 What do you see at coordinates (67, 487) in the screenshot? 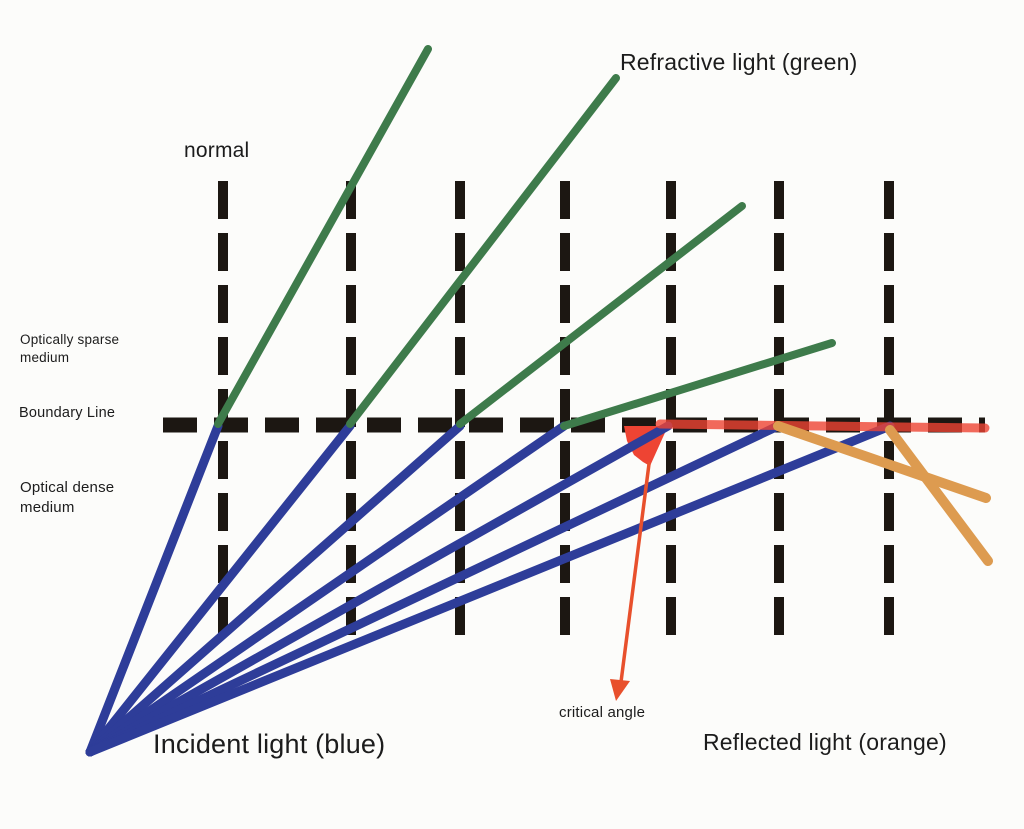
I see `optical-dense-line1: Optical dense` at bounding box center [67, 487].